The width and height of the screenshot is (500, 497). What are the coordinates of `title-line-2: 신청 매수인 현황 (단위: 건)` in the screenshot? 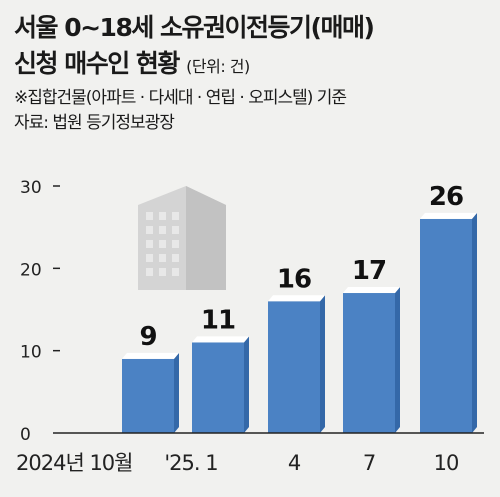 It's located at (252, 65).